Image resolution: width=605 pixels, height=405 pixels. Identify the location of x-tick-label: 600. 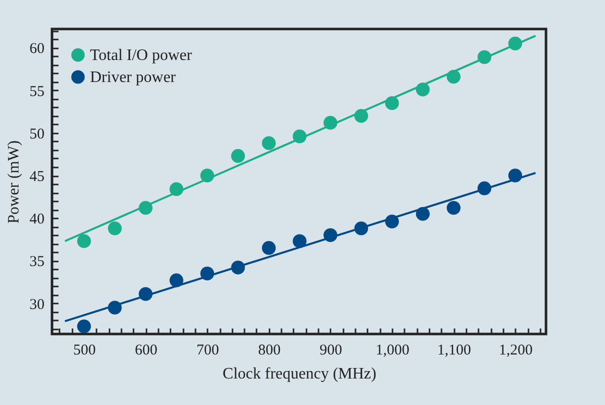
(146, 350).